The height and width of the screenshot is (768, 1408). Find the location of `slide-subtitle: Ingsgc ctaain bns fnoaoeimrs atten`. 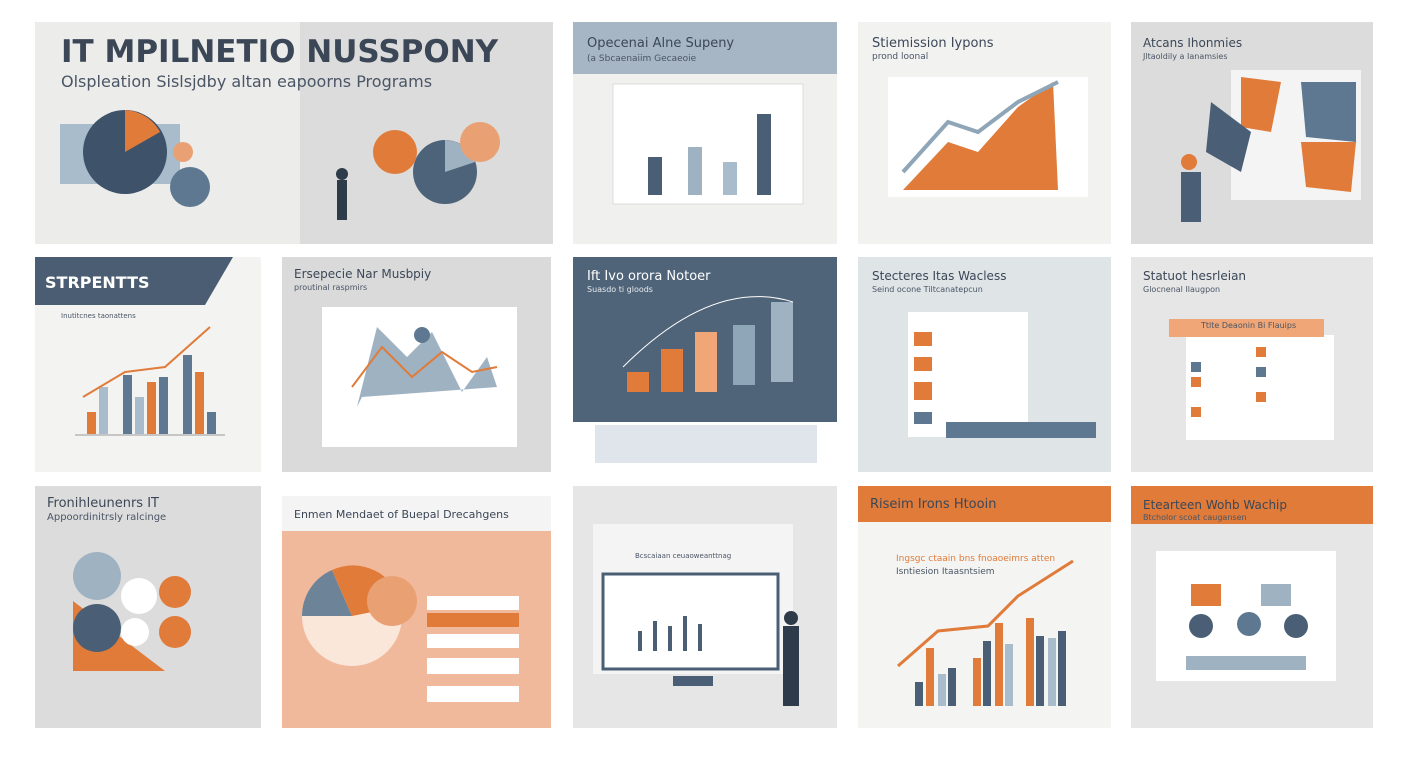

slide-subtitle: Ingsgc ctaain bns fnoaoeimrs atten is located at coordinates (976, 559).